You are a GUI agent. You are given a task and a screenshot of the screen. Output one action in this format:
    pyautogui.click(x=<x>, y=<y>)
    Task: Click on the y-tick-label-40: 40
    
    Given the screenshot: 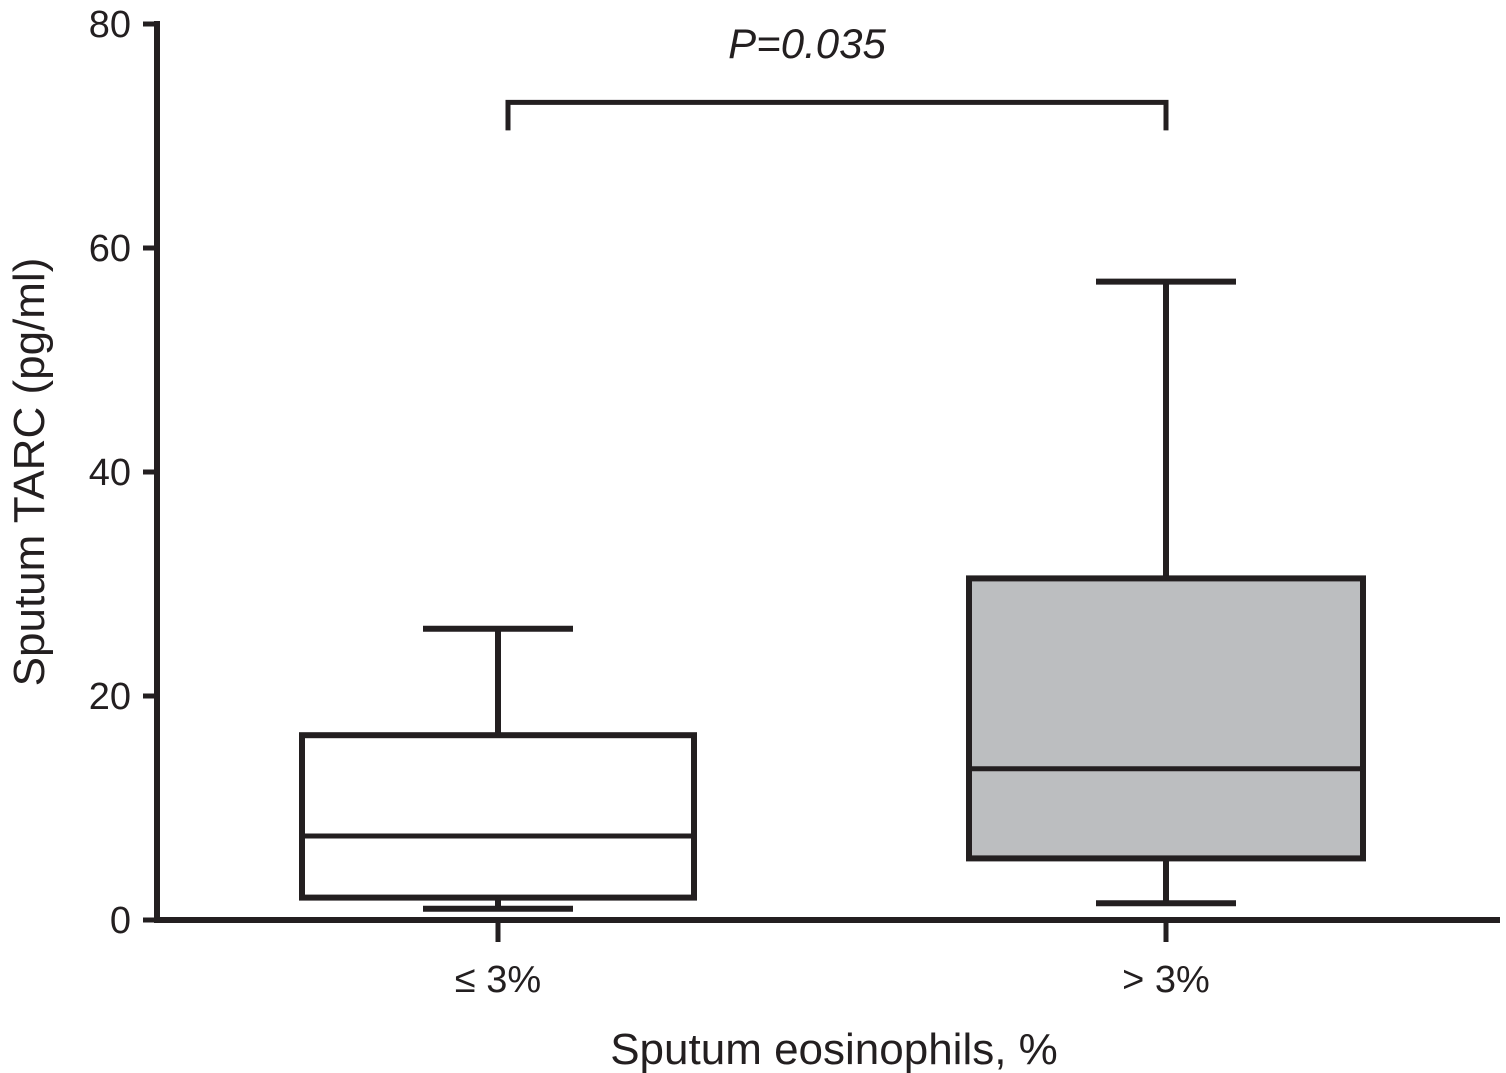 What is the action you would take?
    pyautogui.click(x=110, y=473)
    